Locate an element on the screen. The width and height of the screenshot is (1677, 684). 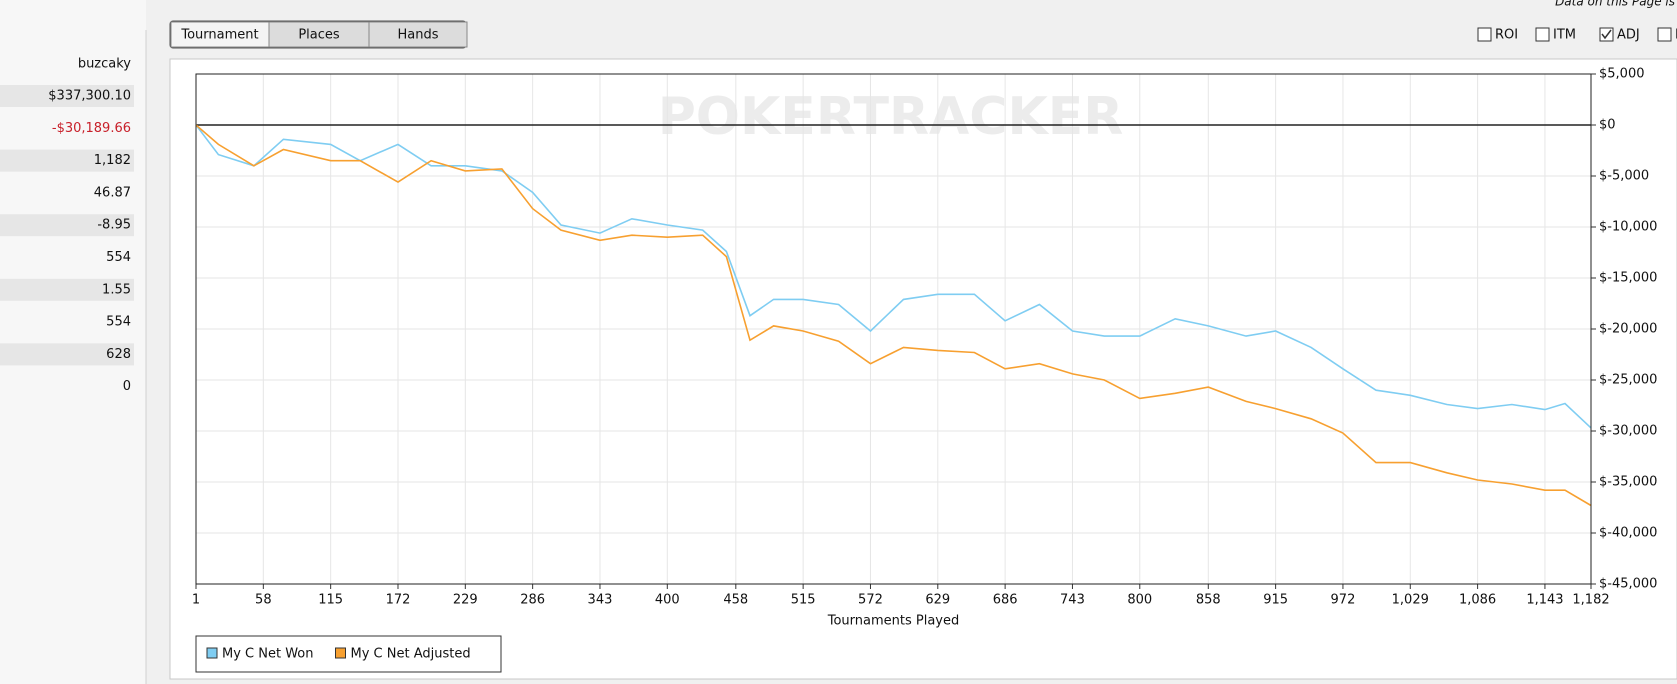
stat-value: -$30,189.66 is located at coordinates (91, 128).